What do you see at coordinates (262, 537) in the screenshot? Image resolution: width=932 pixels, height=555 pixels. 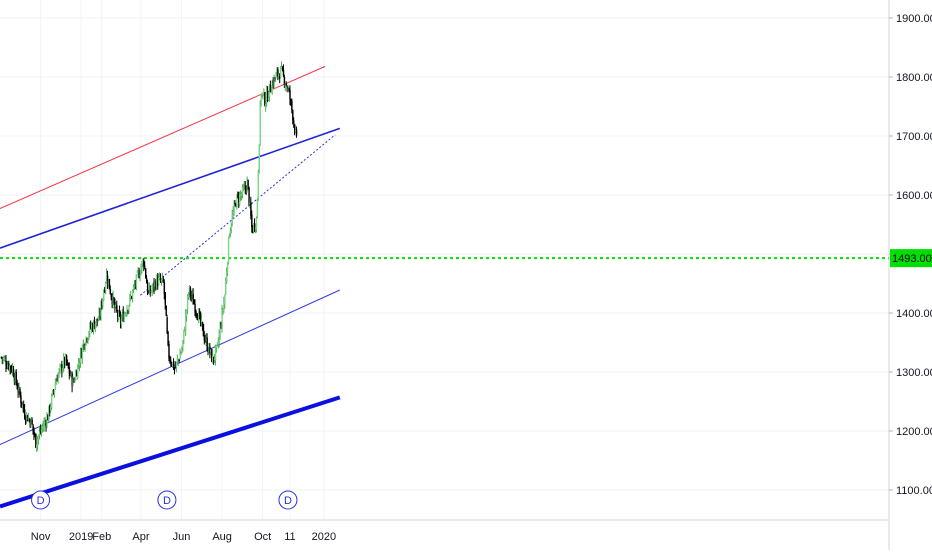 I see `time-axis-label: Oct` at bounding box center [262, 537].